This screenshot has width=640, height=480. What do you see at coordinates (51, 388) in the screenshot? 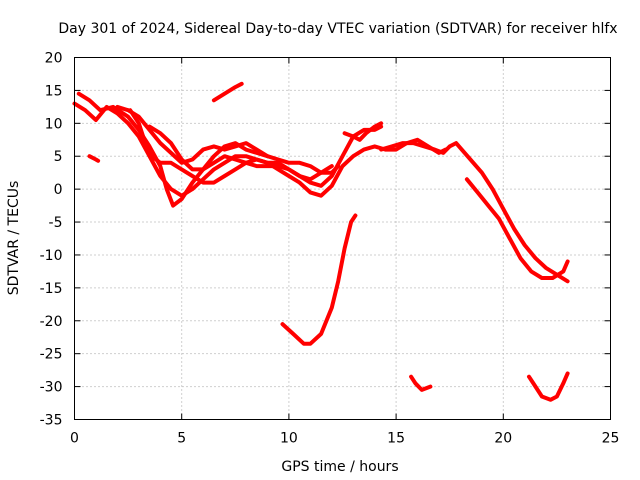
I see `y-tick-label: -30` at bounding box center [51, 388].